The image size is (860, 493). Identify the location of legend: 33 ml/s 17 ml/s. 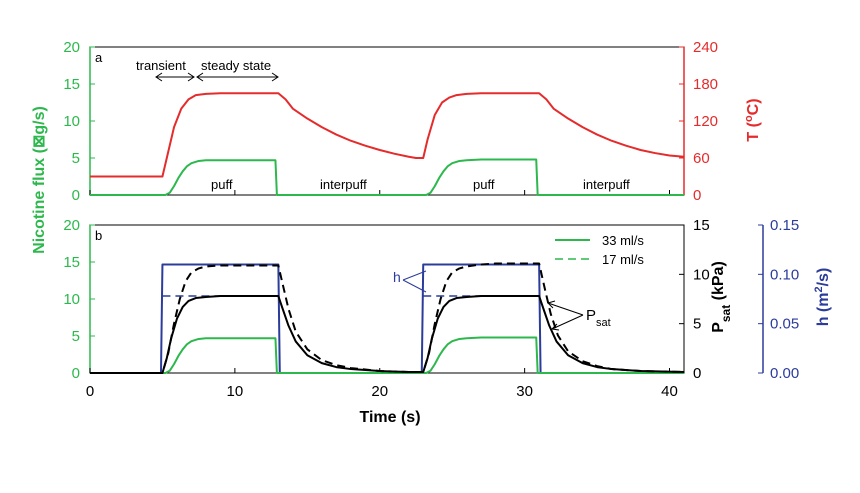
(599, 250).